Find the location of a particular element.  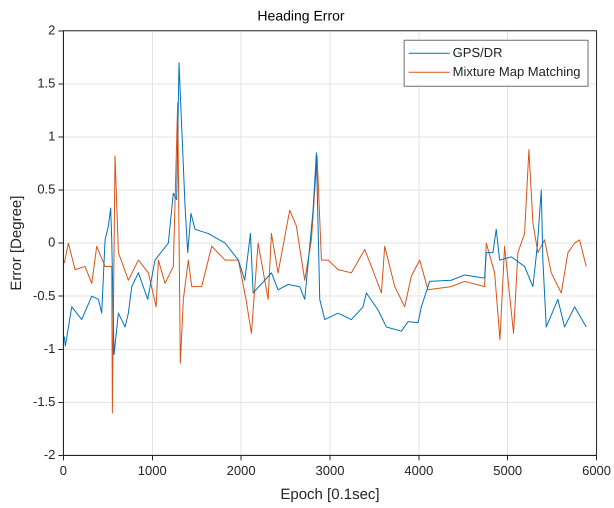

x-tick-label: 4000 is located at coordinates (419, 470).